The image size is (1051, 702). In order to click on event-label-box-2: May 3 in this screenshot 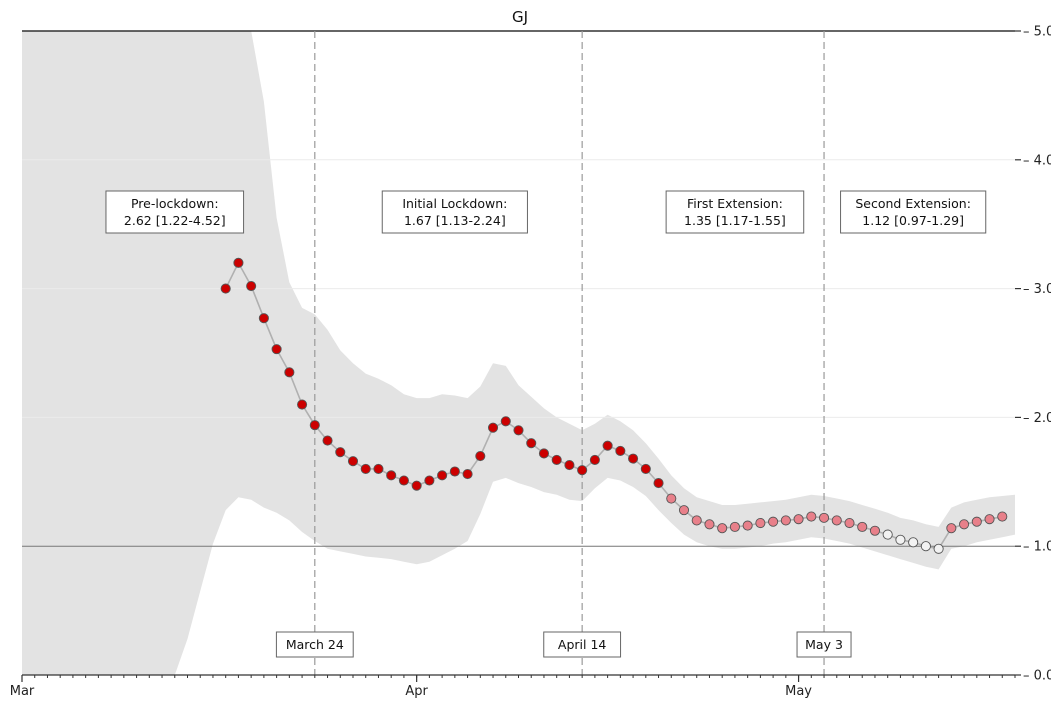, I will do `click(824, 644)`.